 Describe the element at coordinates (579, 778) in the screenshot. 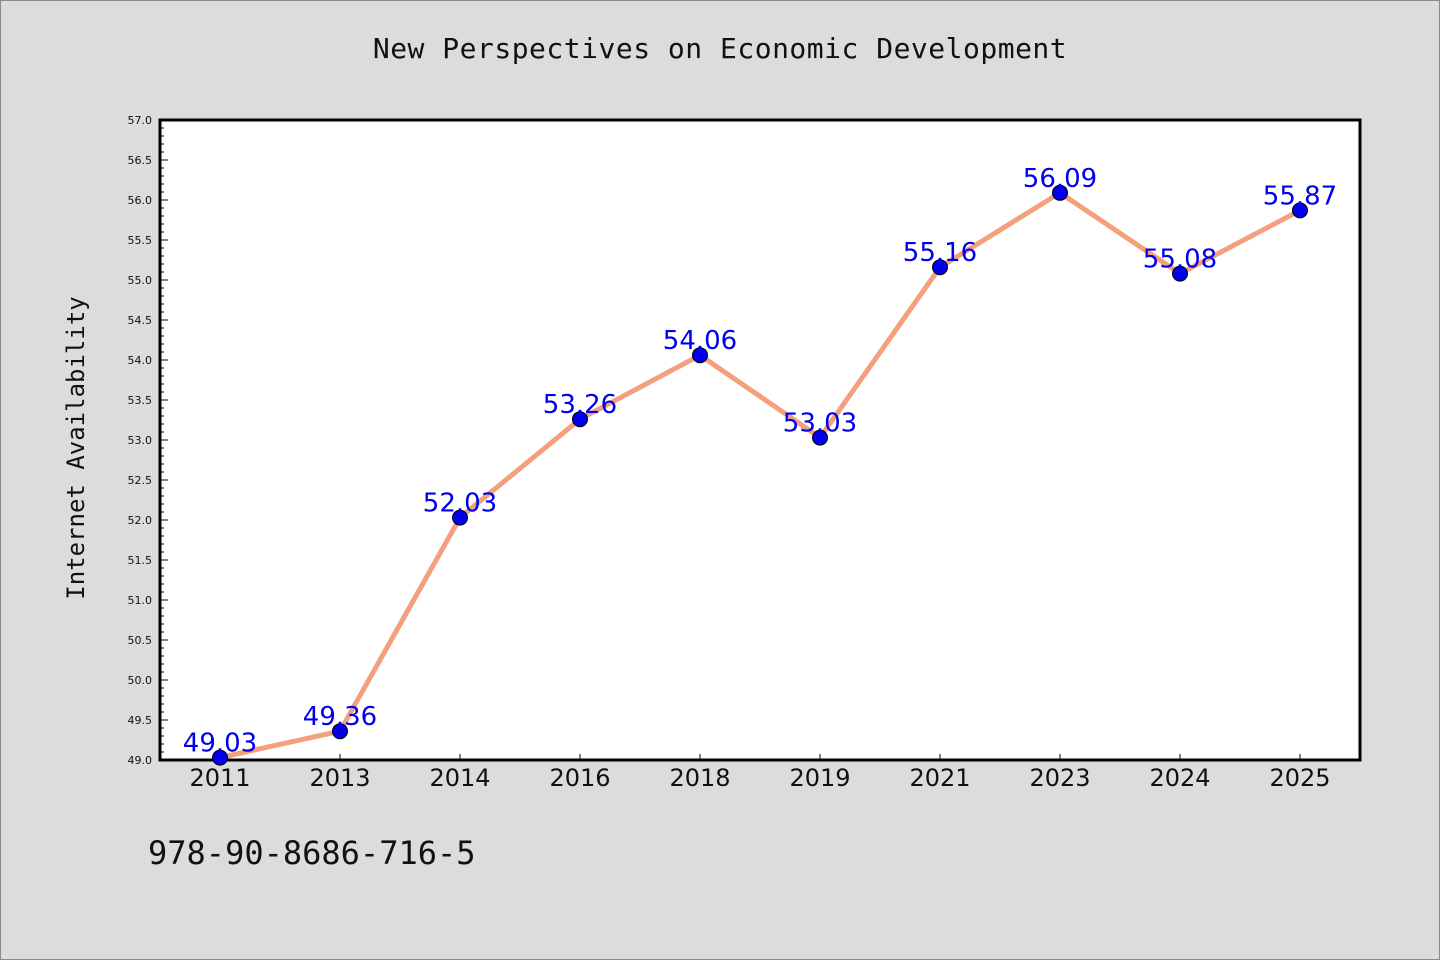

I see `x-tick-label: 2016` at that location.